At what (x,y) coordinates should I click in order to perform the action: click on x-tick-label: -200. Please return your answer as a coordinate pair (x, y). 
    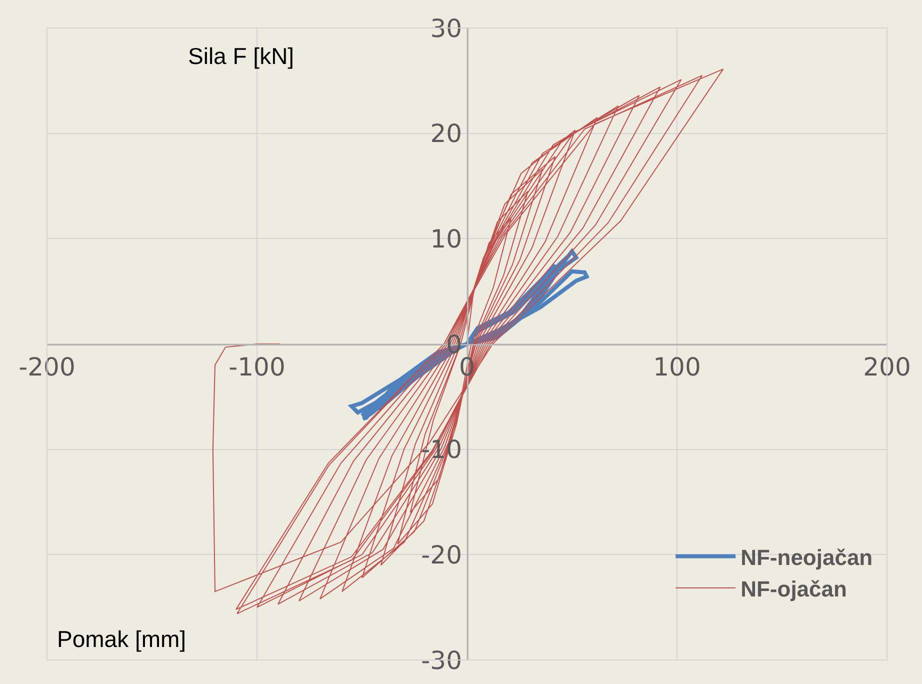
    Looking at the image, I should click on (47, 367).